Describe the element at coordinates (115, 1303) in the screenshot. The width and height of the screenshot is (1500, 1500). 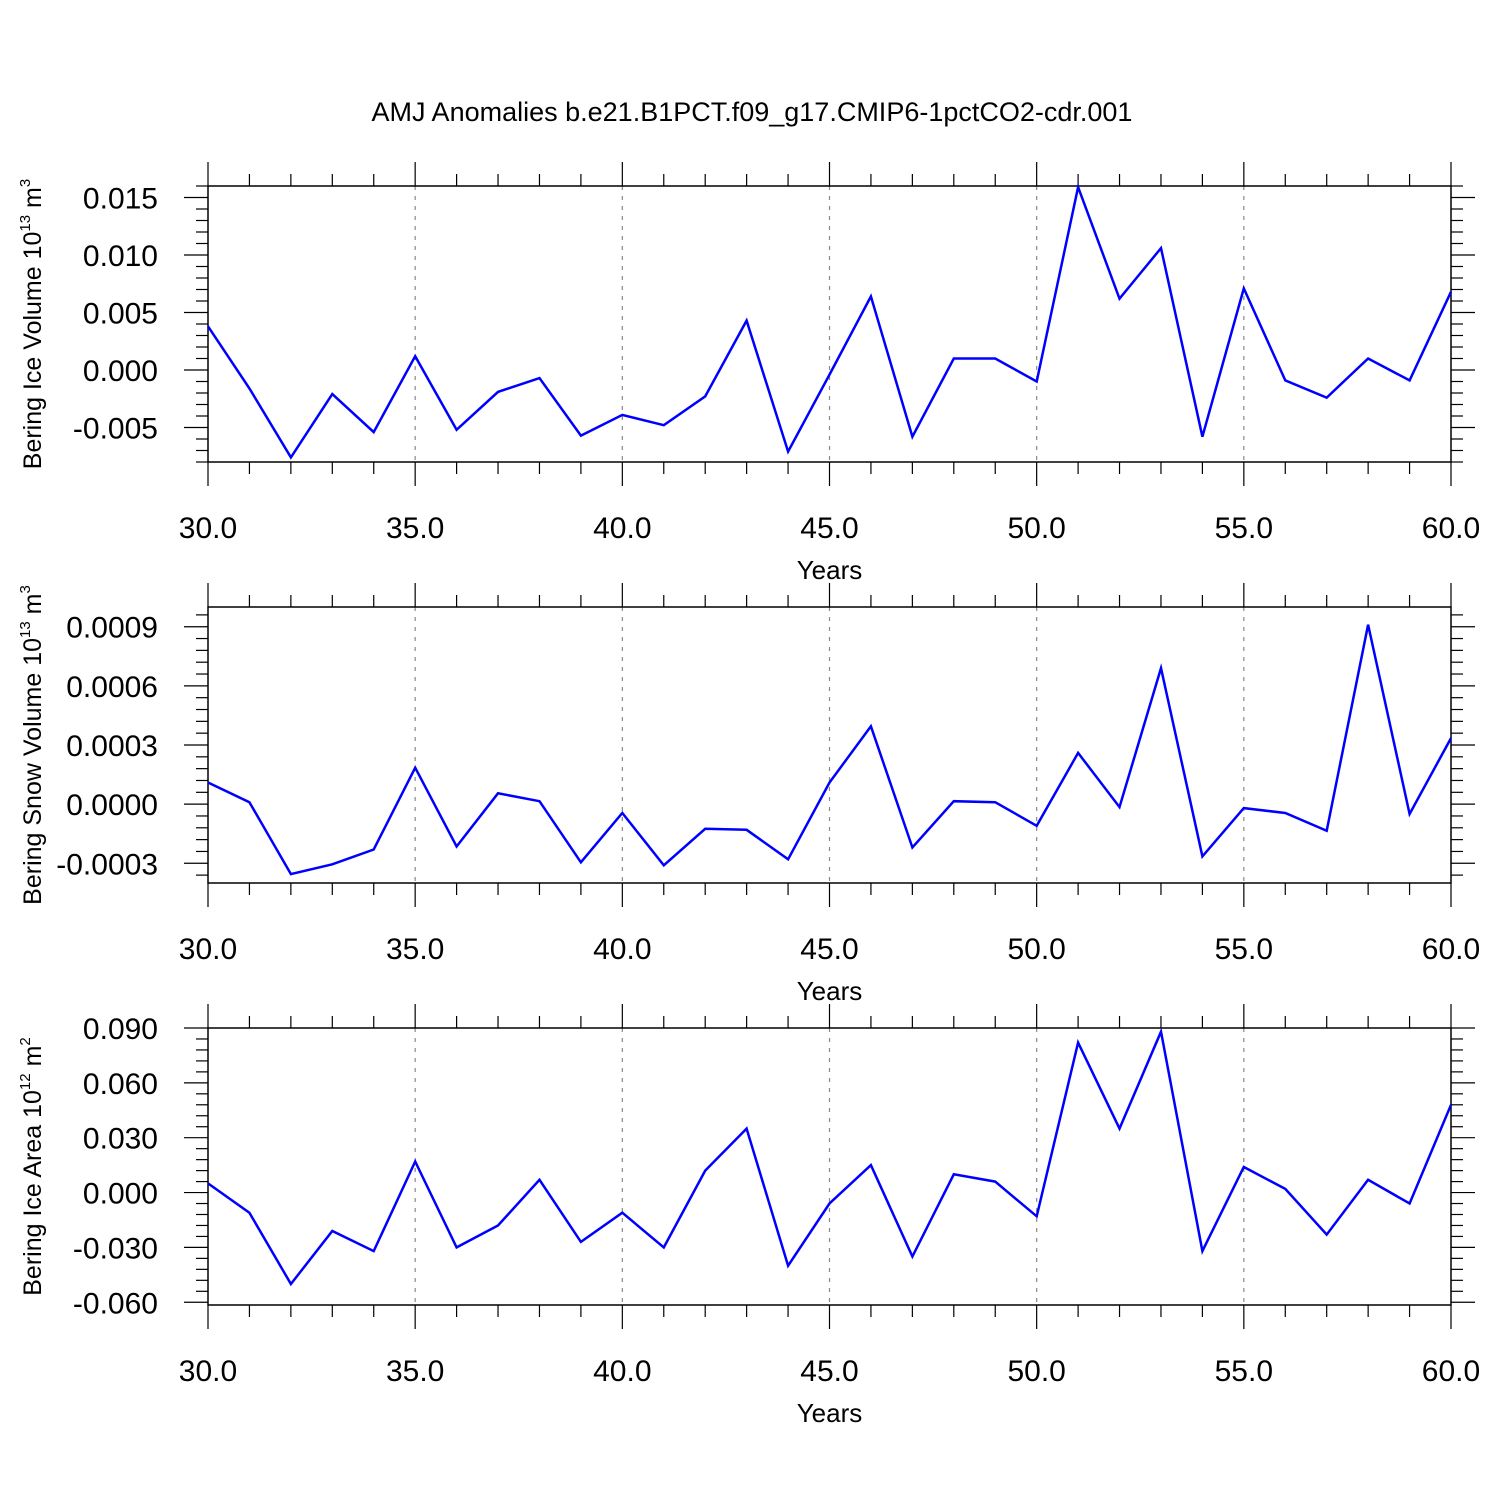
I see `y-tick-label: -0.060` at that location.